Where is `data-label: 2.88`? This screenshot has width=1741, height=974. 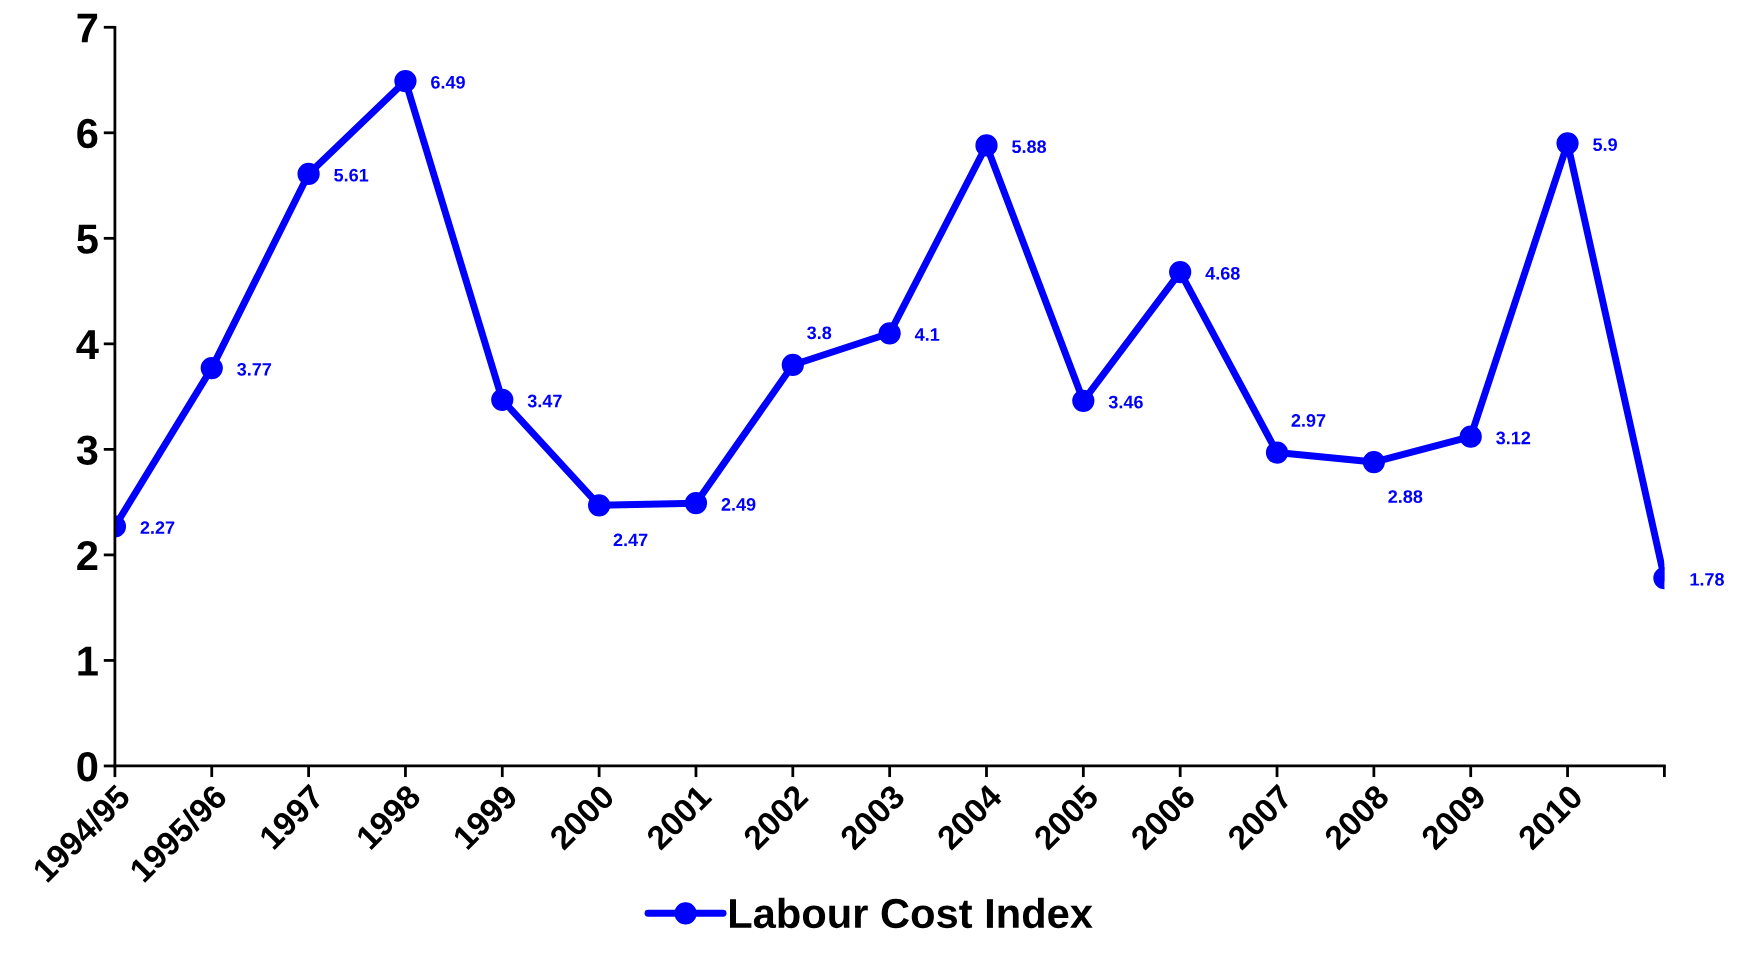 data-label: 2.88 is located at coordinates (1405, 496).